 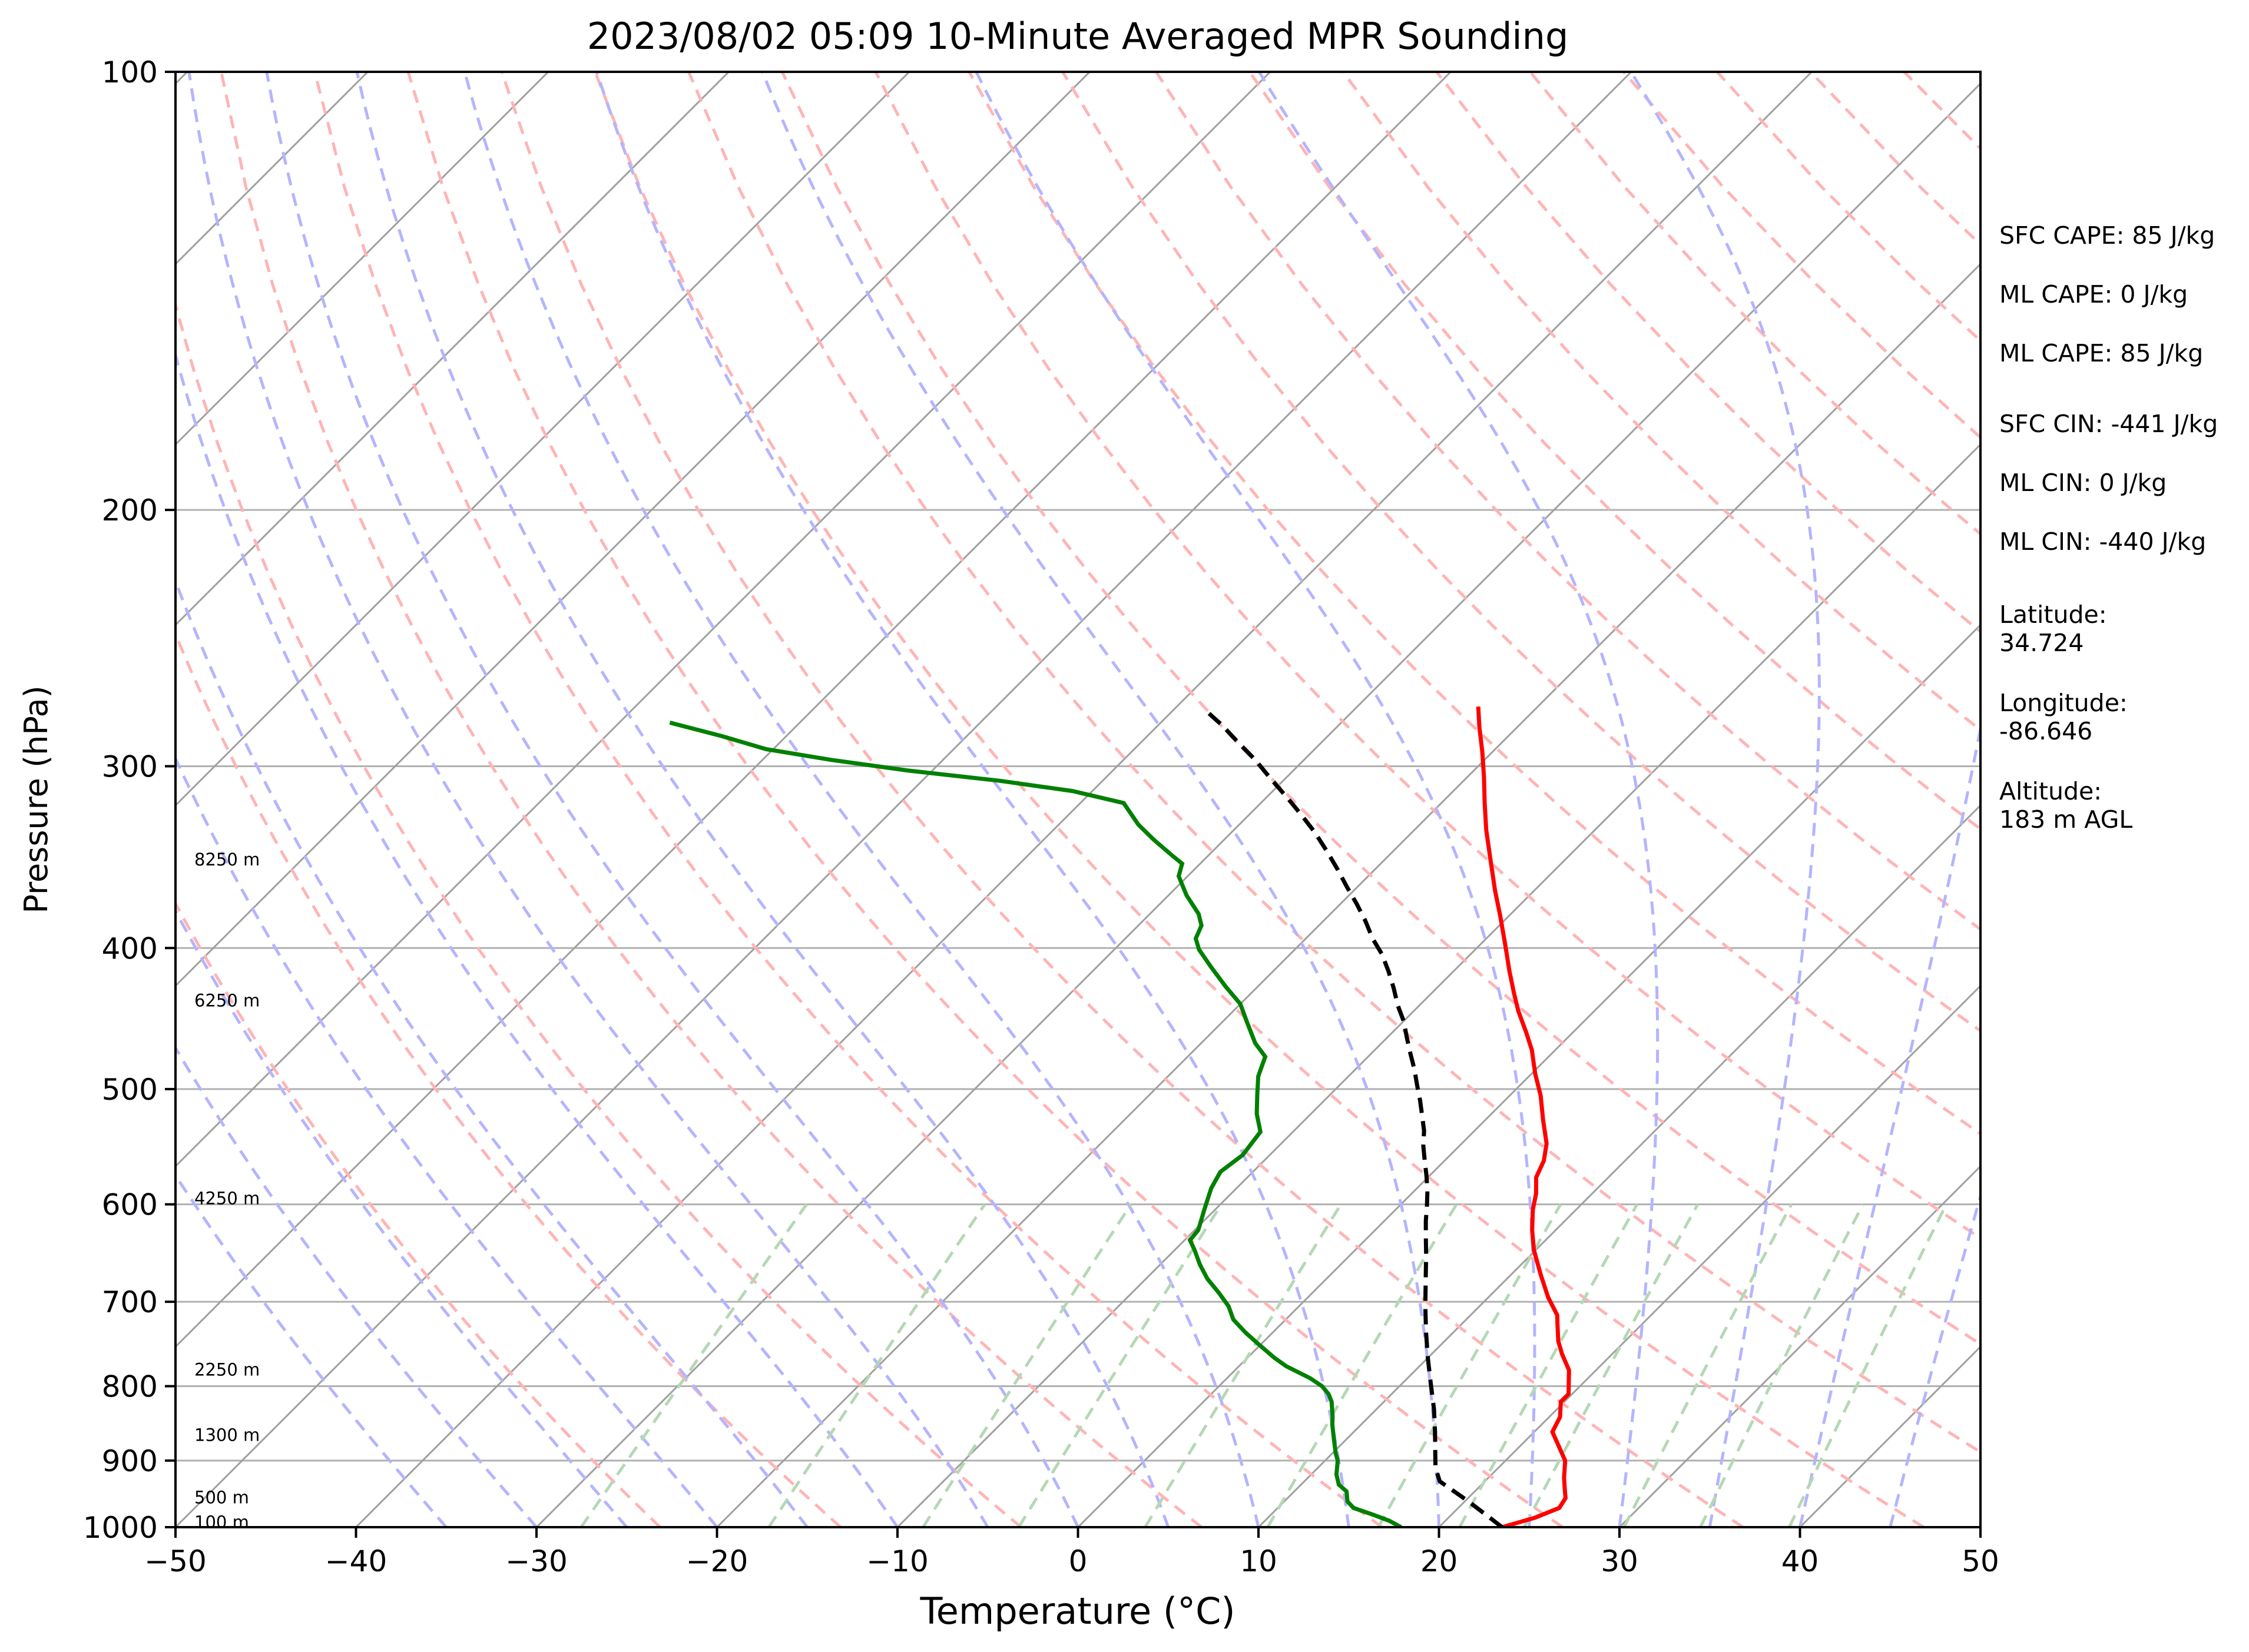 What do you see at coordinates (2107, 235) in the screenshot?
I see `stat-sfc-cape: SFC CAPE: 85 J/kg` at bounding box center [2107, 235].